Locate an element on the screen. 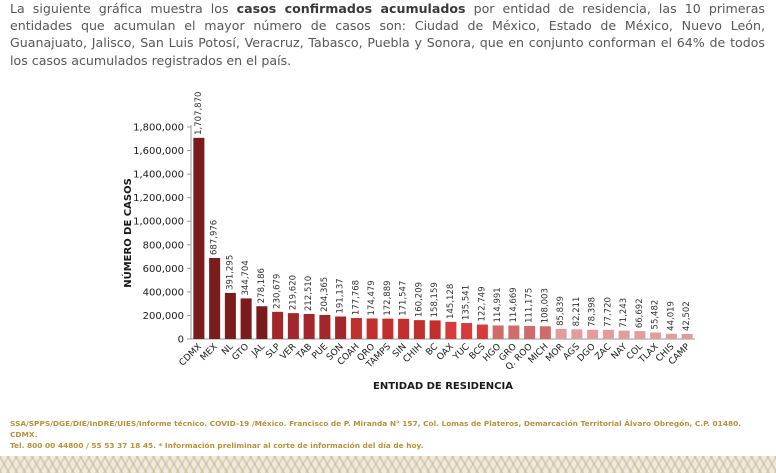 This screenshot has height=473, width=776. x-tick-label: NAY is located at coordinates (620, 352).